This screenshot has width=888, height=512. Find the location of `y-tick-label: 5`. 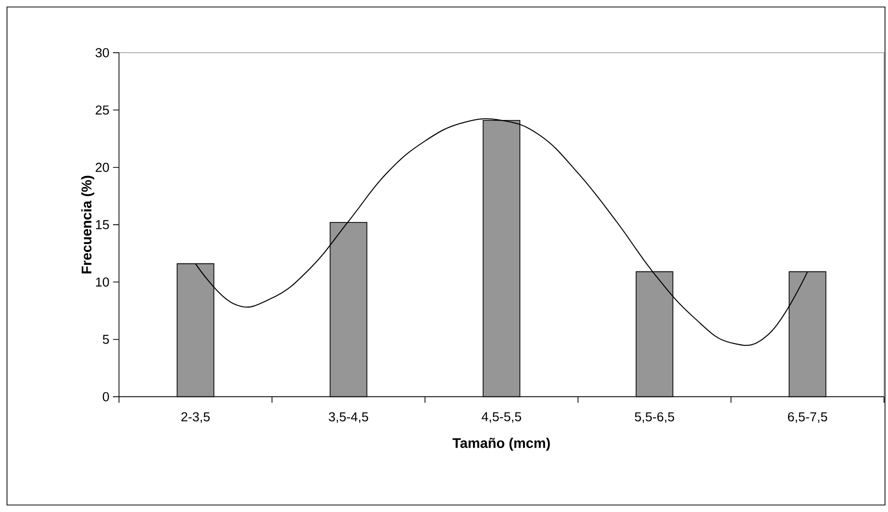

y-tick-label: 5 is located at coordinates (105, 339).